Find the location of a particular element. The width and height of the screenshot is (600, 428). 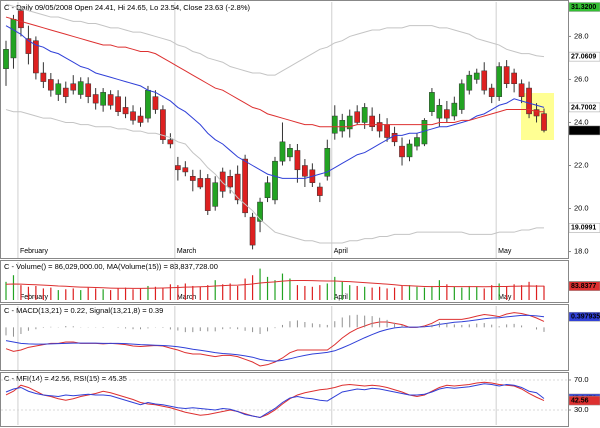

y-tick-label: 26.0 is located at coordinates (581, 78).